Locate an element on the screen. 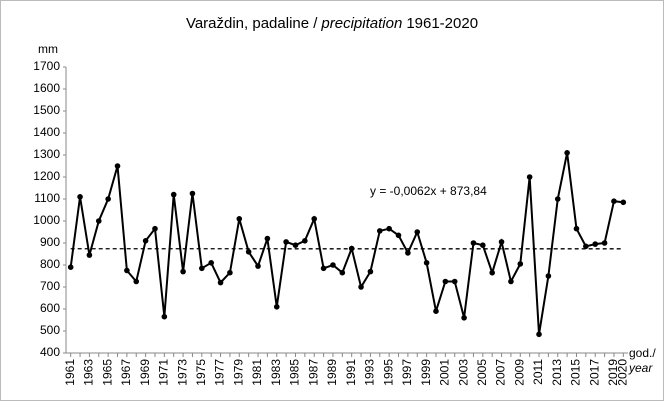 This screenshot has height=406, width=664. x-tick-label: 2011 is located at coordinates (538, 372).